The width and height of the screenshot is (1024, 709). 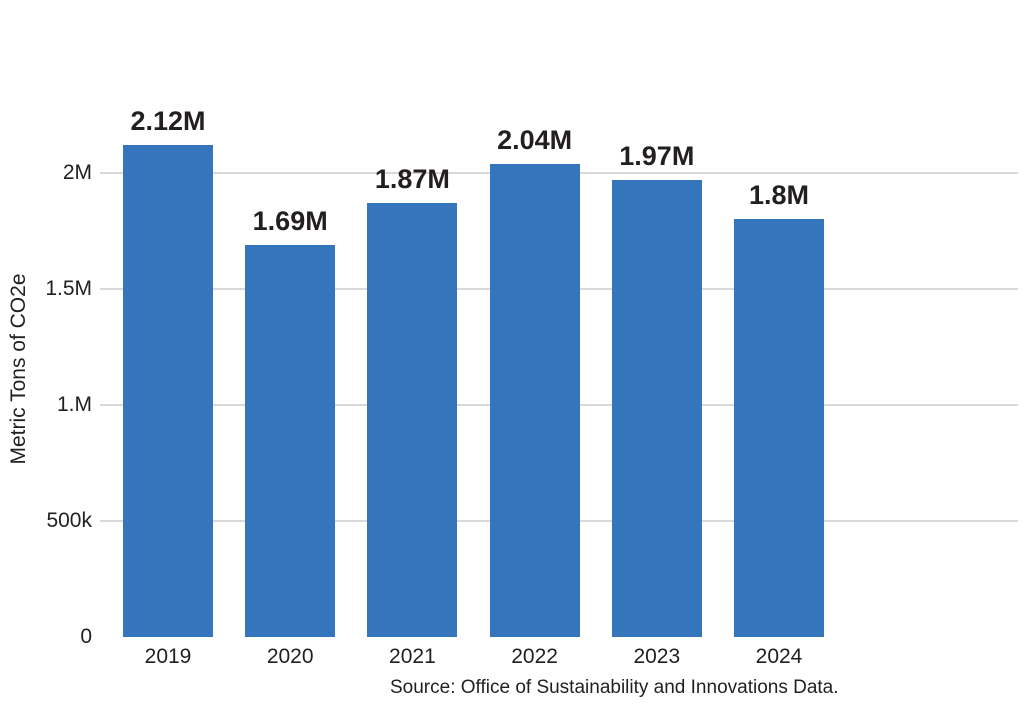 What do you see at coordinates (74, 404) in the screenshot?
I see `y-tick-label: 1.M` at bounding box center [74, 404].